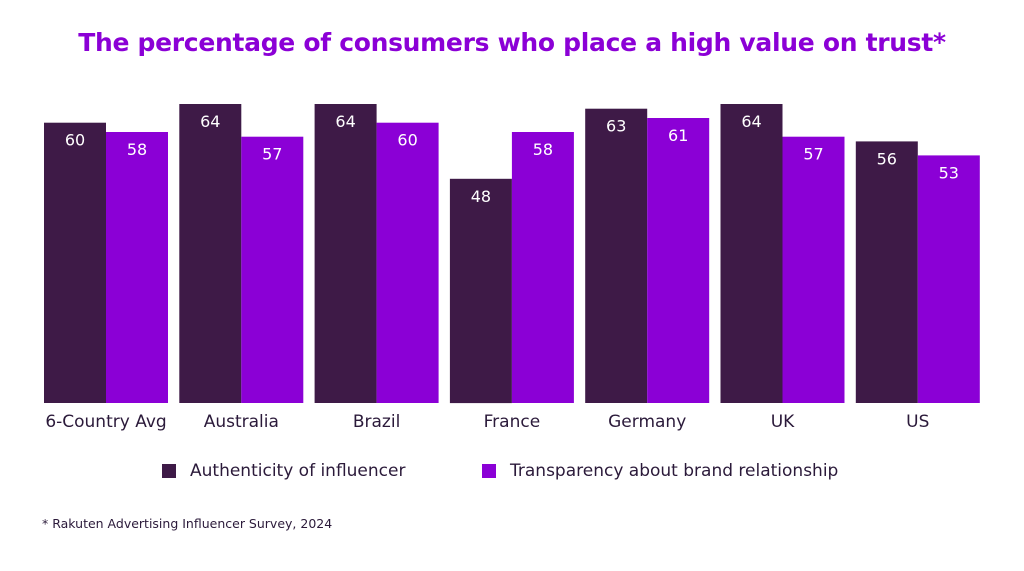  Describe the element at coordinates (949, 172) in the screenshot. I see `data-label-us-series-2: 53` at that location.